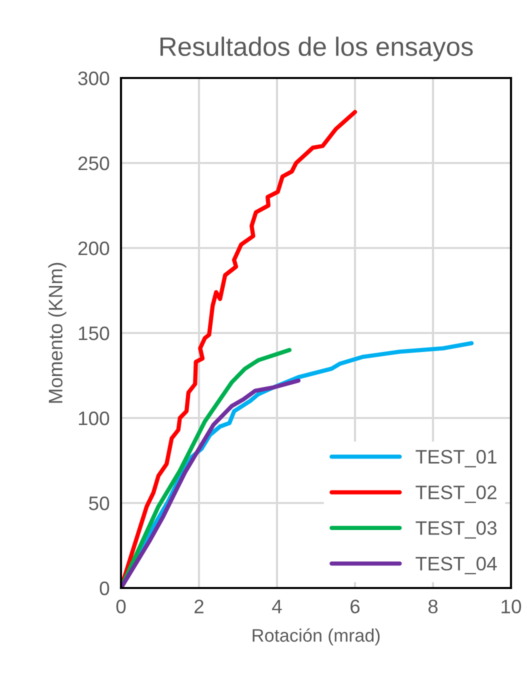 The width and height of the screenshot is (527, 684). Describe the element at coordinates (199, 607) in the screenshot. I see `x-tick-label: 2` at that location.